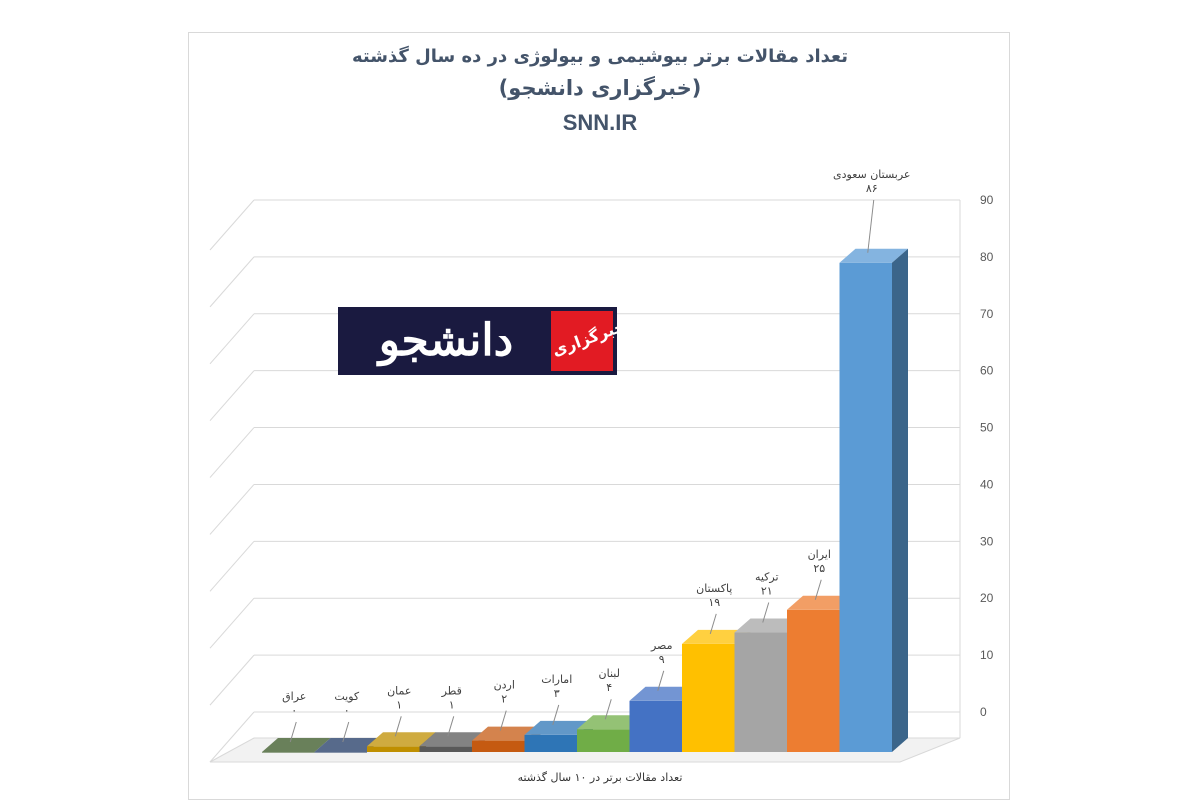 The height and width of the screenshot is (800, 1200). I want to click on data-label-value: ۳, so click(557, 693).